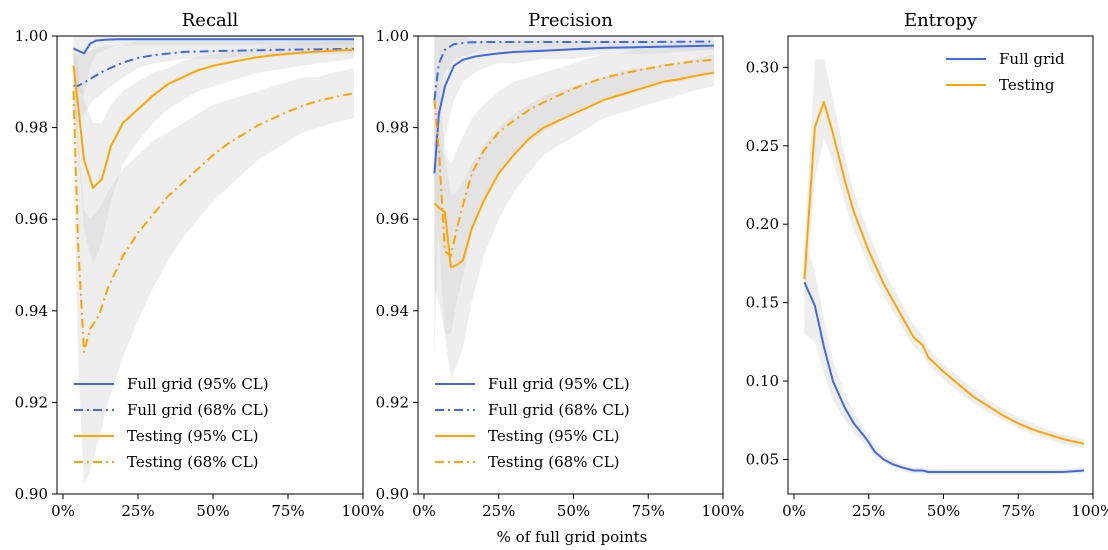 The image size is (1108, 550). I want to click on shared-x-axis-label: % of full grid points, so click(572, 537).